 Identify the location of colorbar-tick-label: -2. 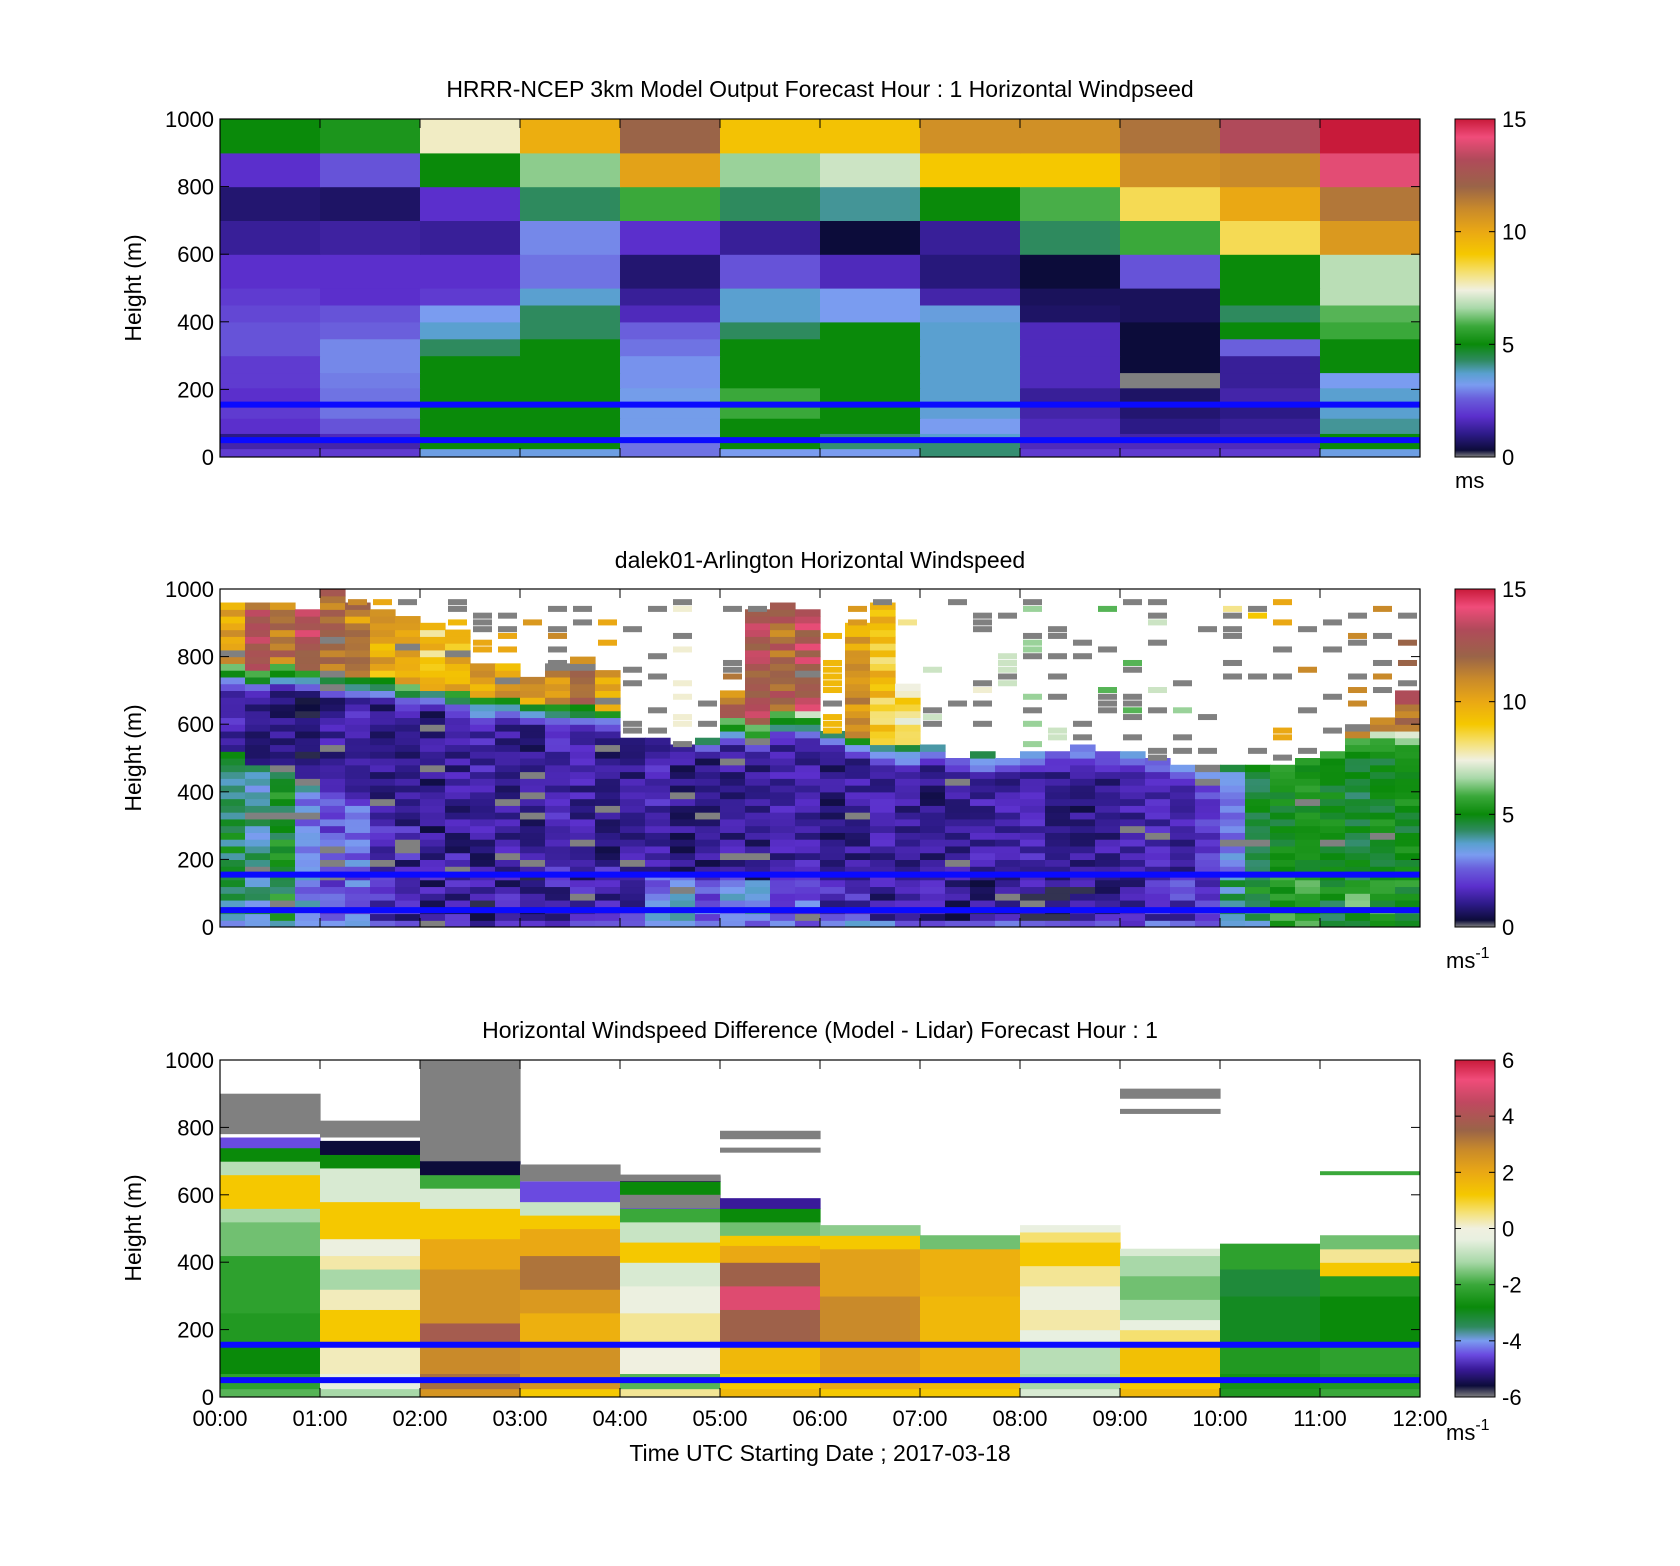
(1512, 1285).